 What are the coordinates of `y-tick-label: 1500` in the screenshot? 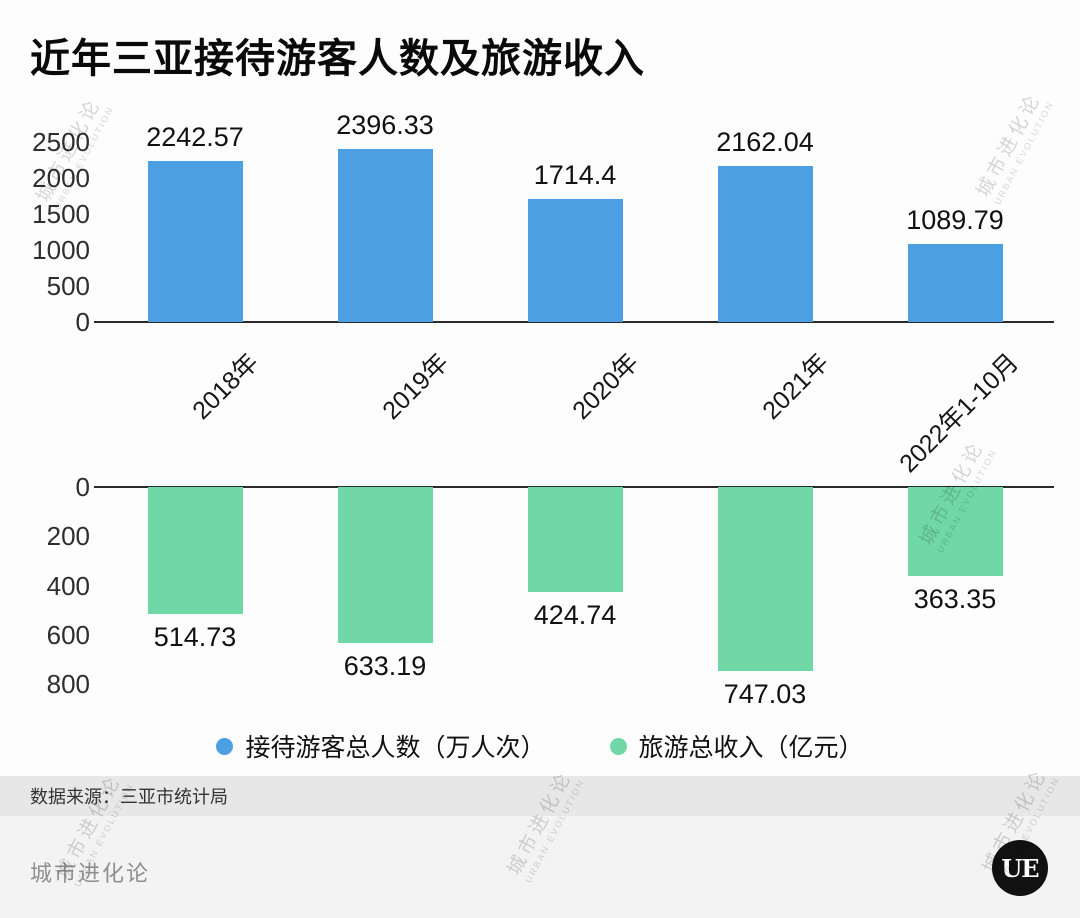 It's located at (61, 214).